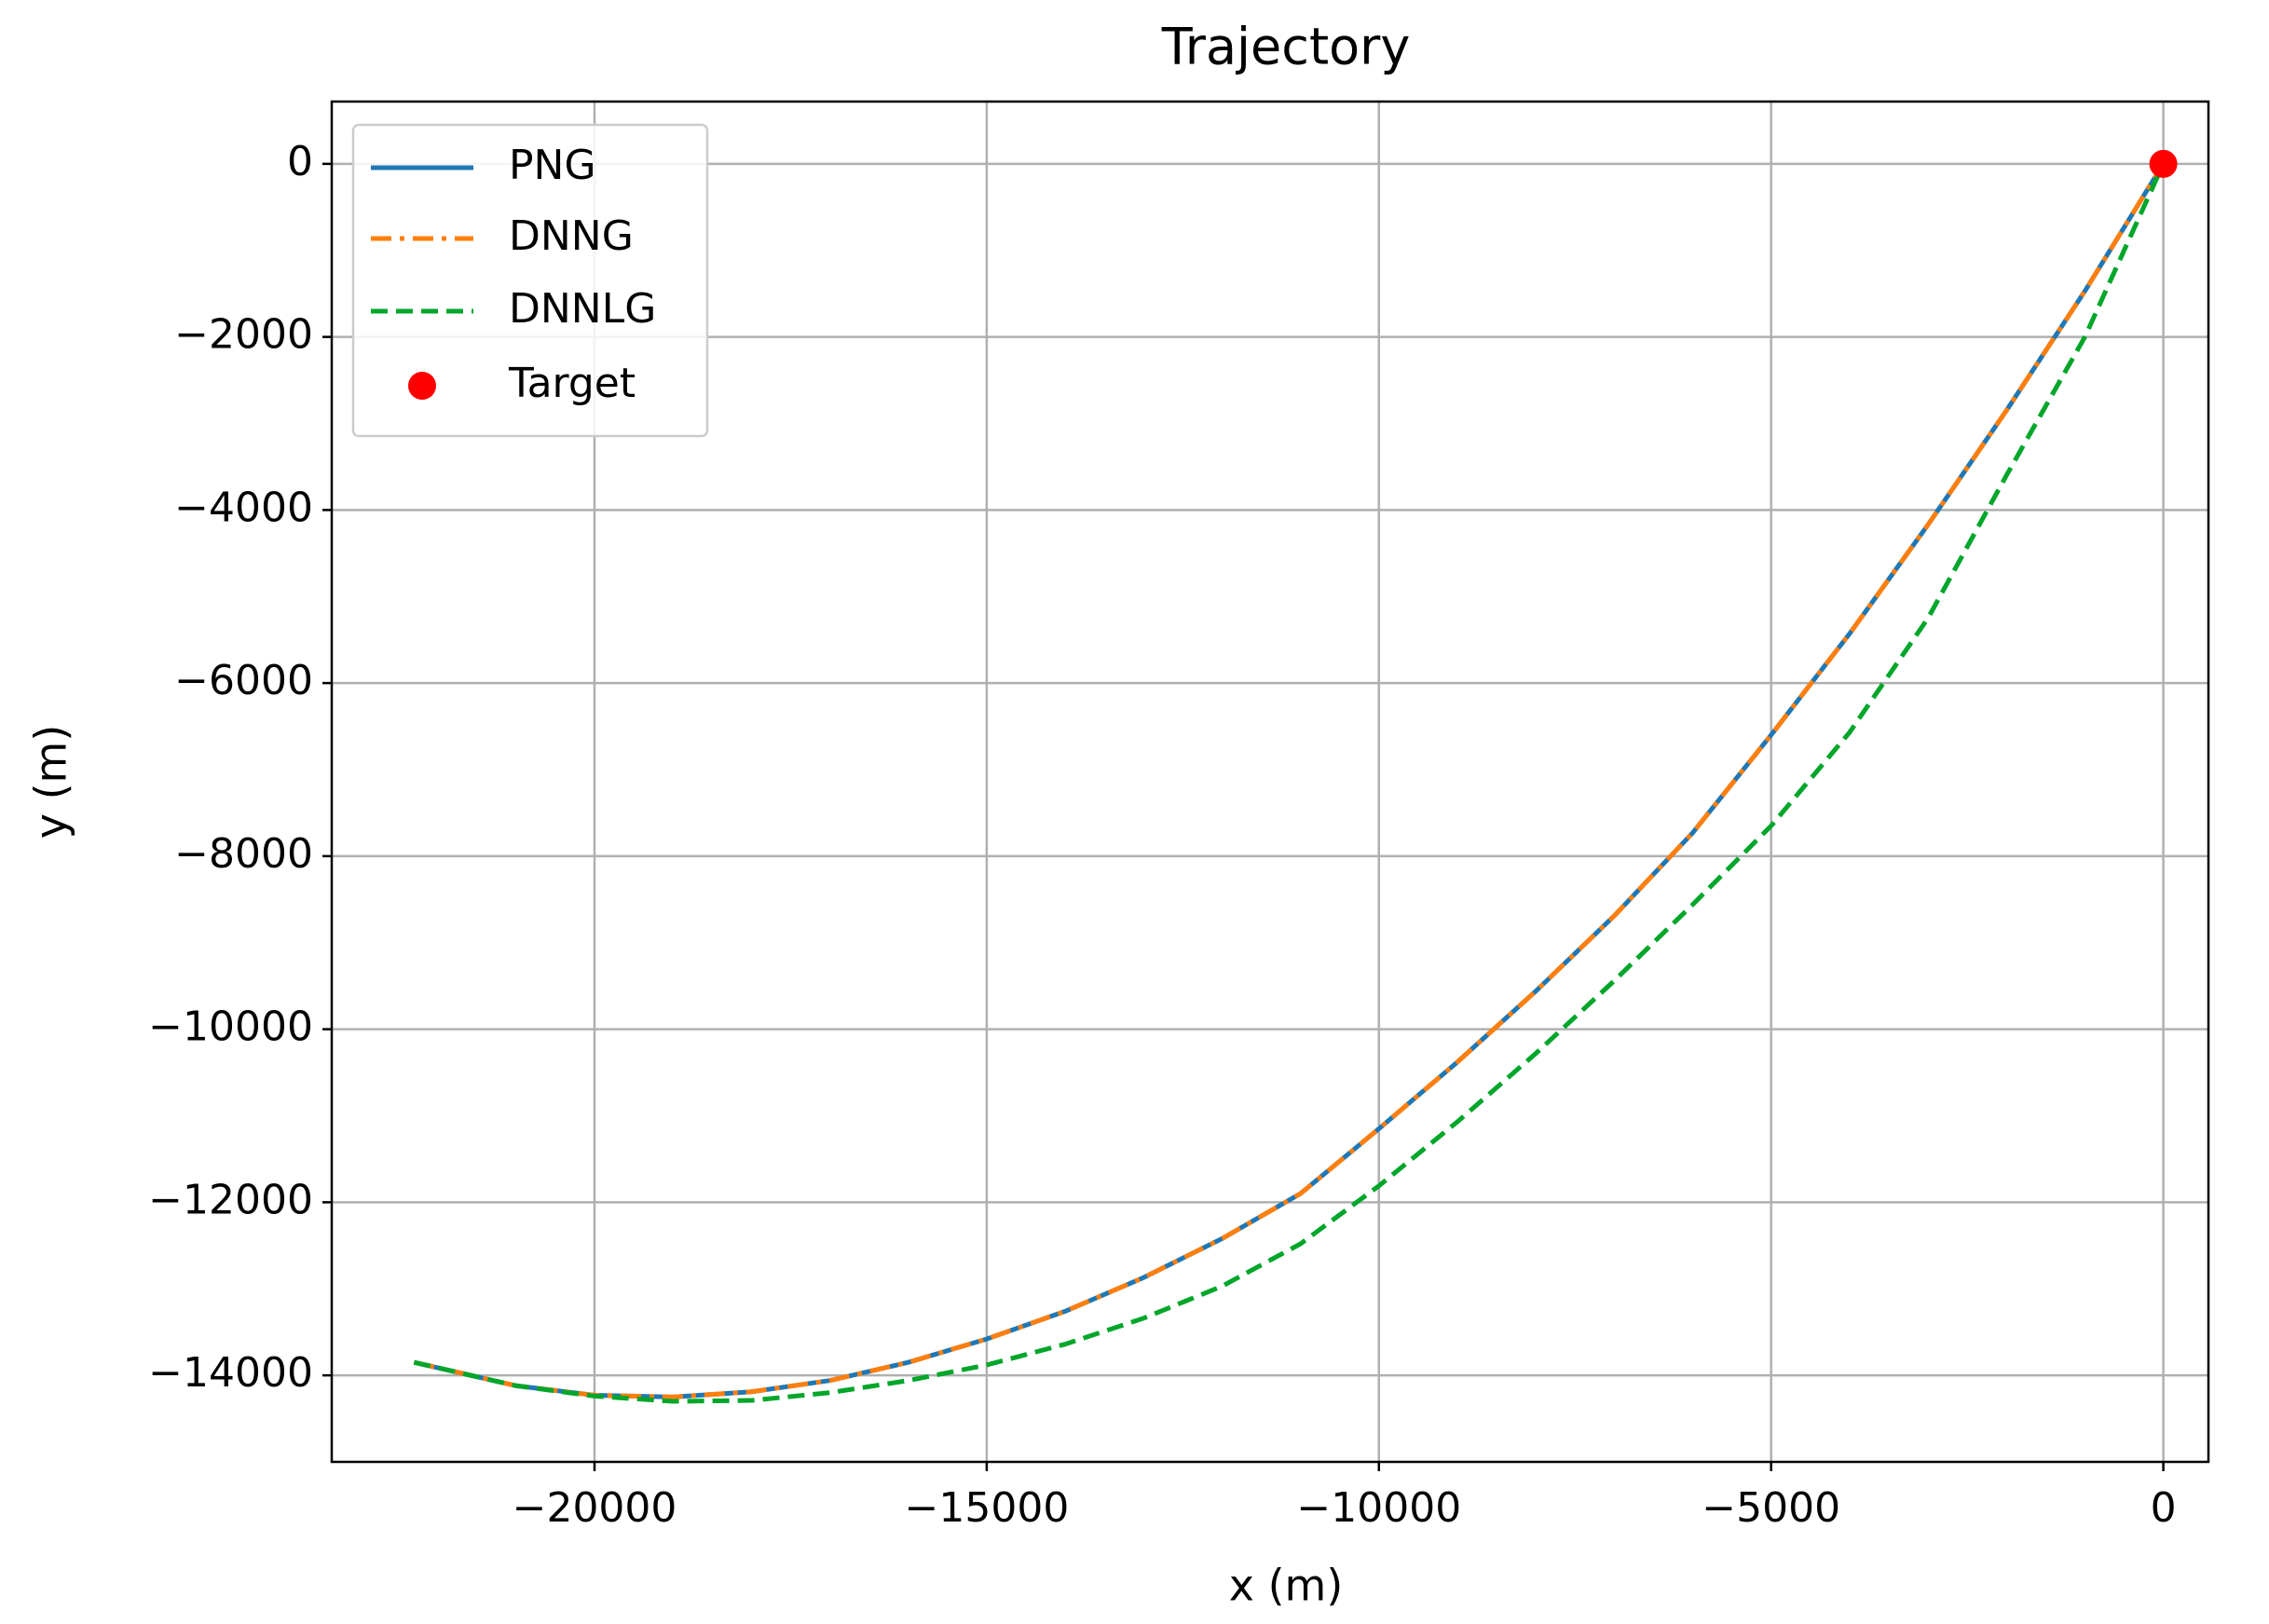  I want to click on legend-box, so click(530, 280).